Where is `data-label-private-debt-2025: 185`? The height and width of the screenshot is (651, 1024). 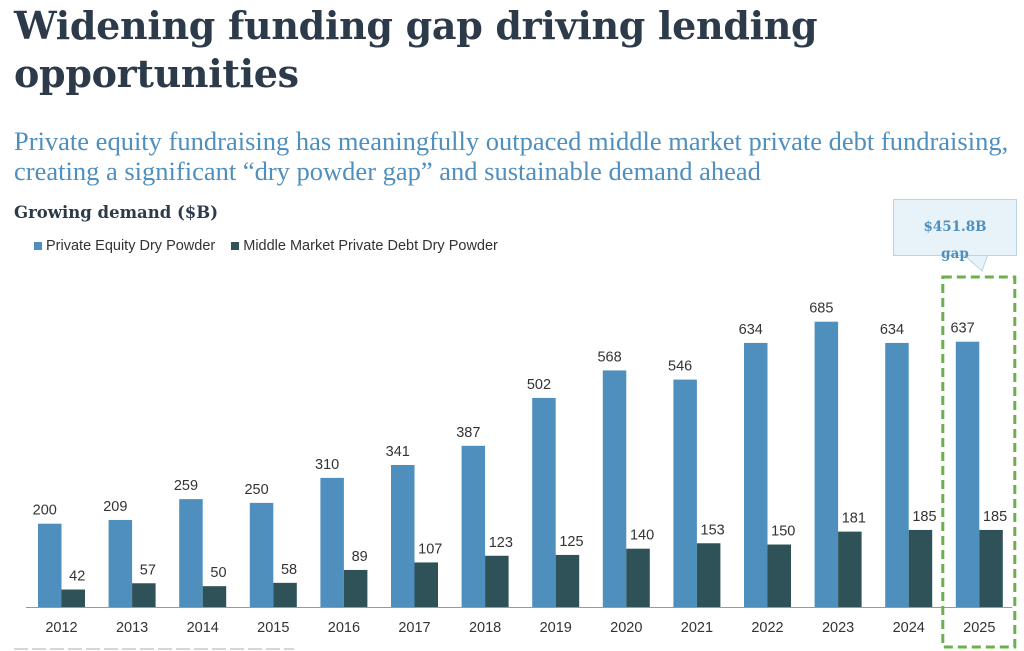 data-label-private-debt-2025: 185 is located at coordinates (995, 517).